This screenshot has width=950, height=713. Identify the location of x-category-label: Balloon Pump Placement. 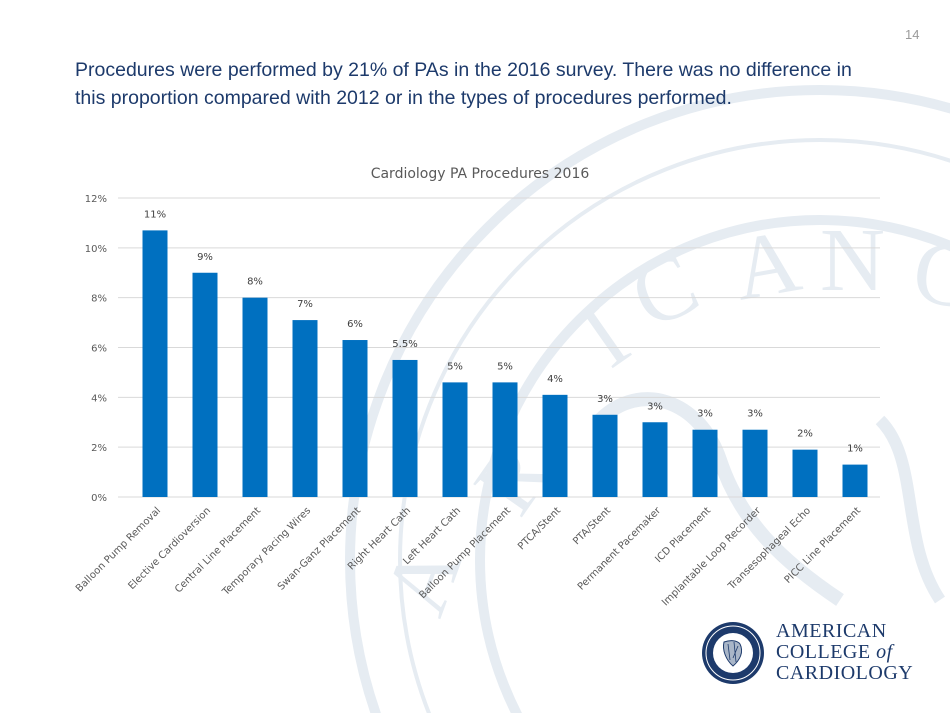
(465, 553).